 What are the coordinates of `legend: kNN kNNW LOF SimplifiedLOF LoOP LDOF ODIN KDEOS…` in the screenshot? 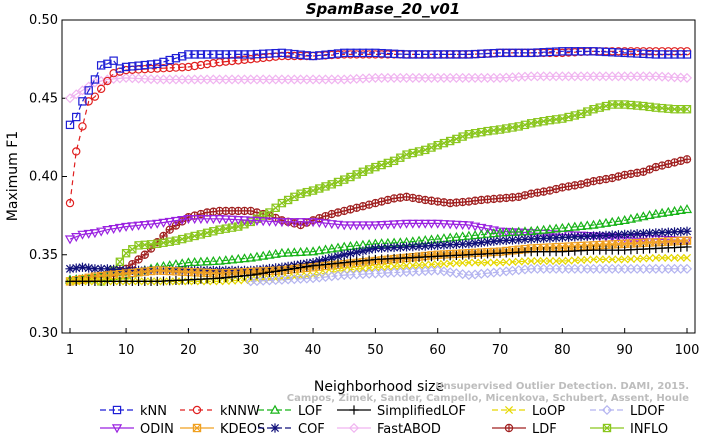 It's located at (384, 419).